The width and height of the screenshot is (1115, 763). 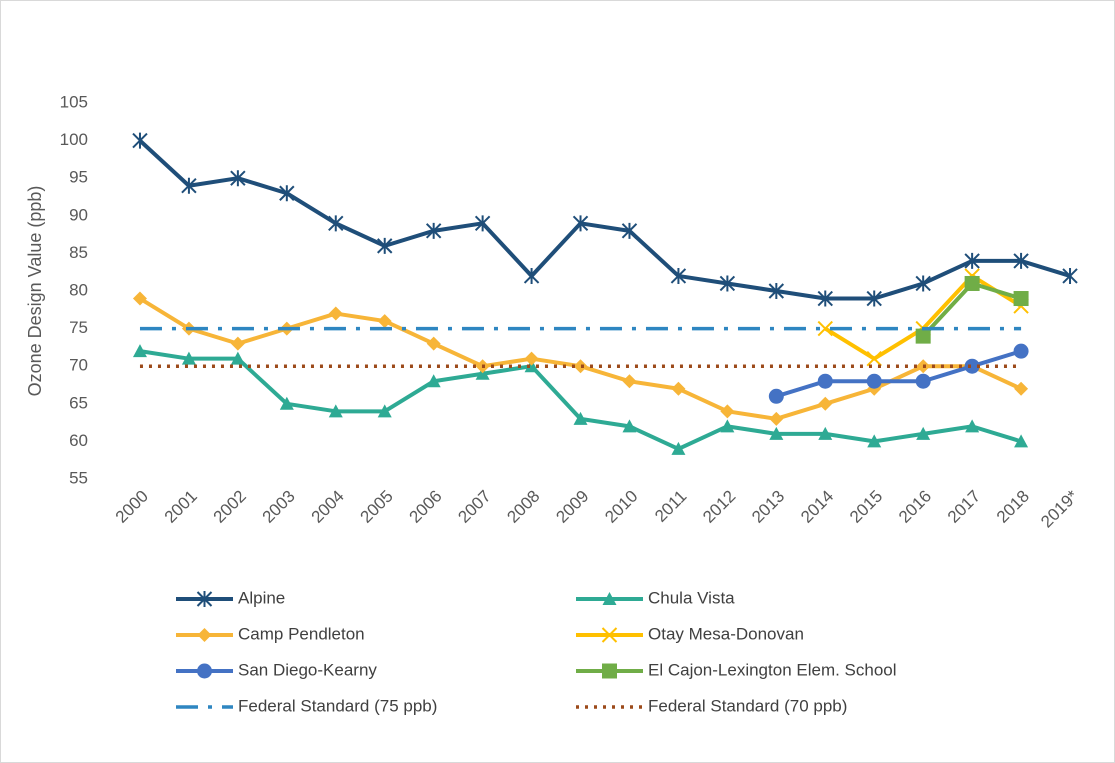 I want to click on legend-item: San Diego-Kearny, so click(x=276, y=669).